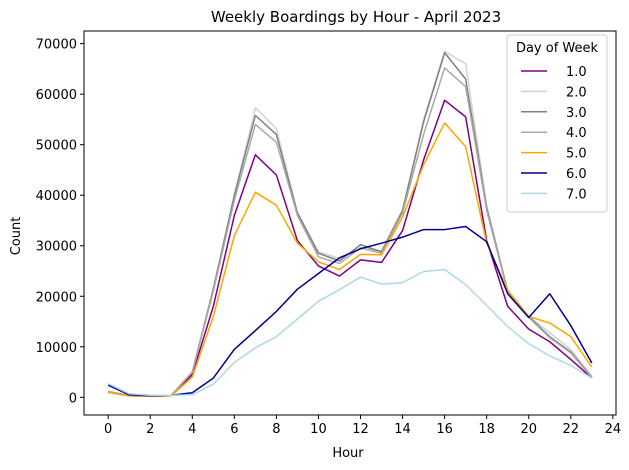 The image size is (629, 470). What do you see at coordinates (56, 297) in the screenshot?
I see `y-tick-label: 20000` at bounding box center [56, 297].